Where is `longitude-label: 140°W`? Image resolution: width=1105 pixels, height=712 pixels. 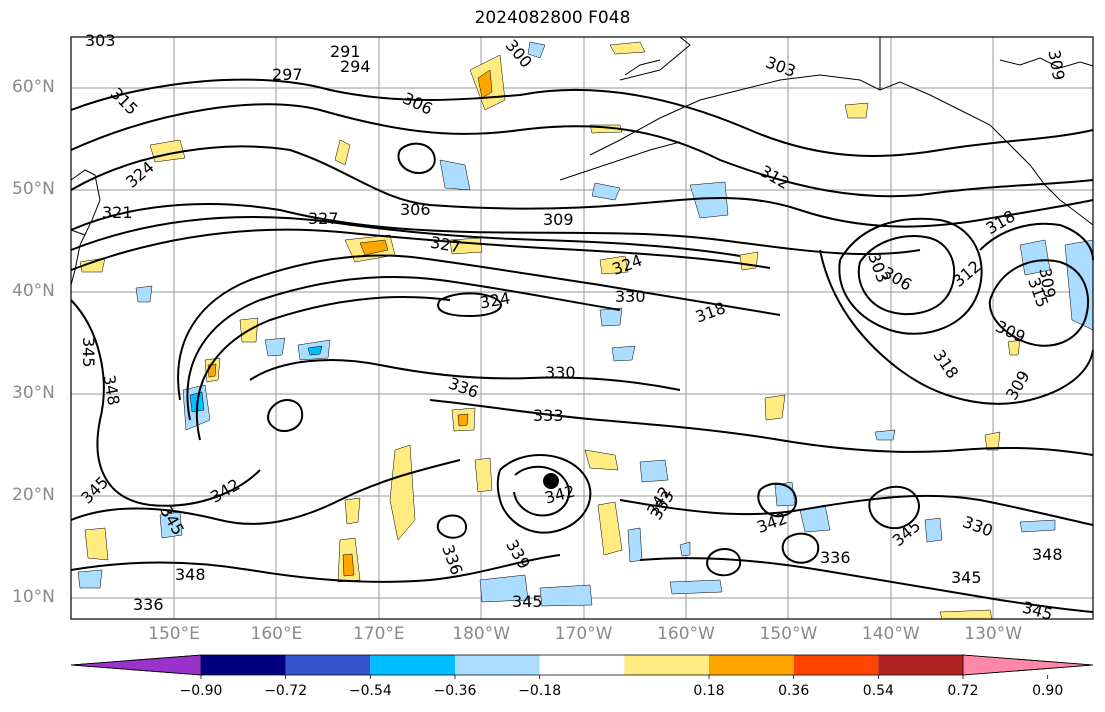 longitude-label: 140°W is located at coordinates (890, 634).